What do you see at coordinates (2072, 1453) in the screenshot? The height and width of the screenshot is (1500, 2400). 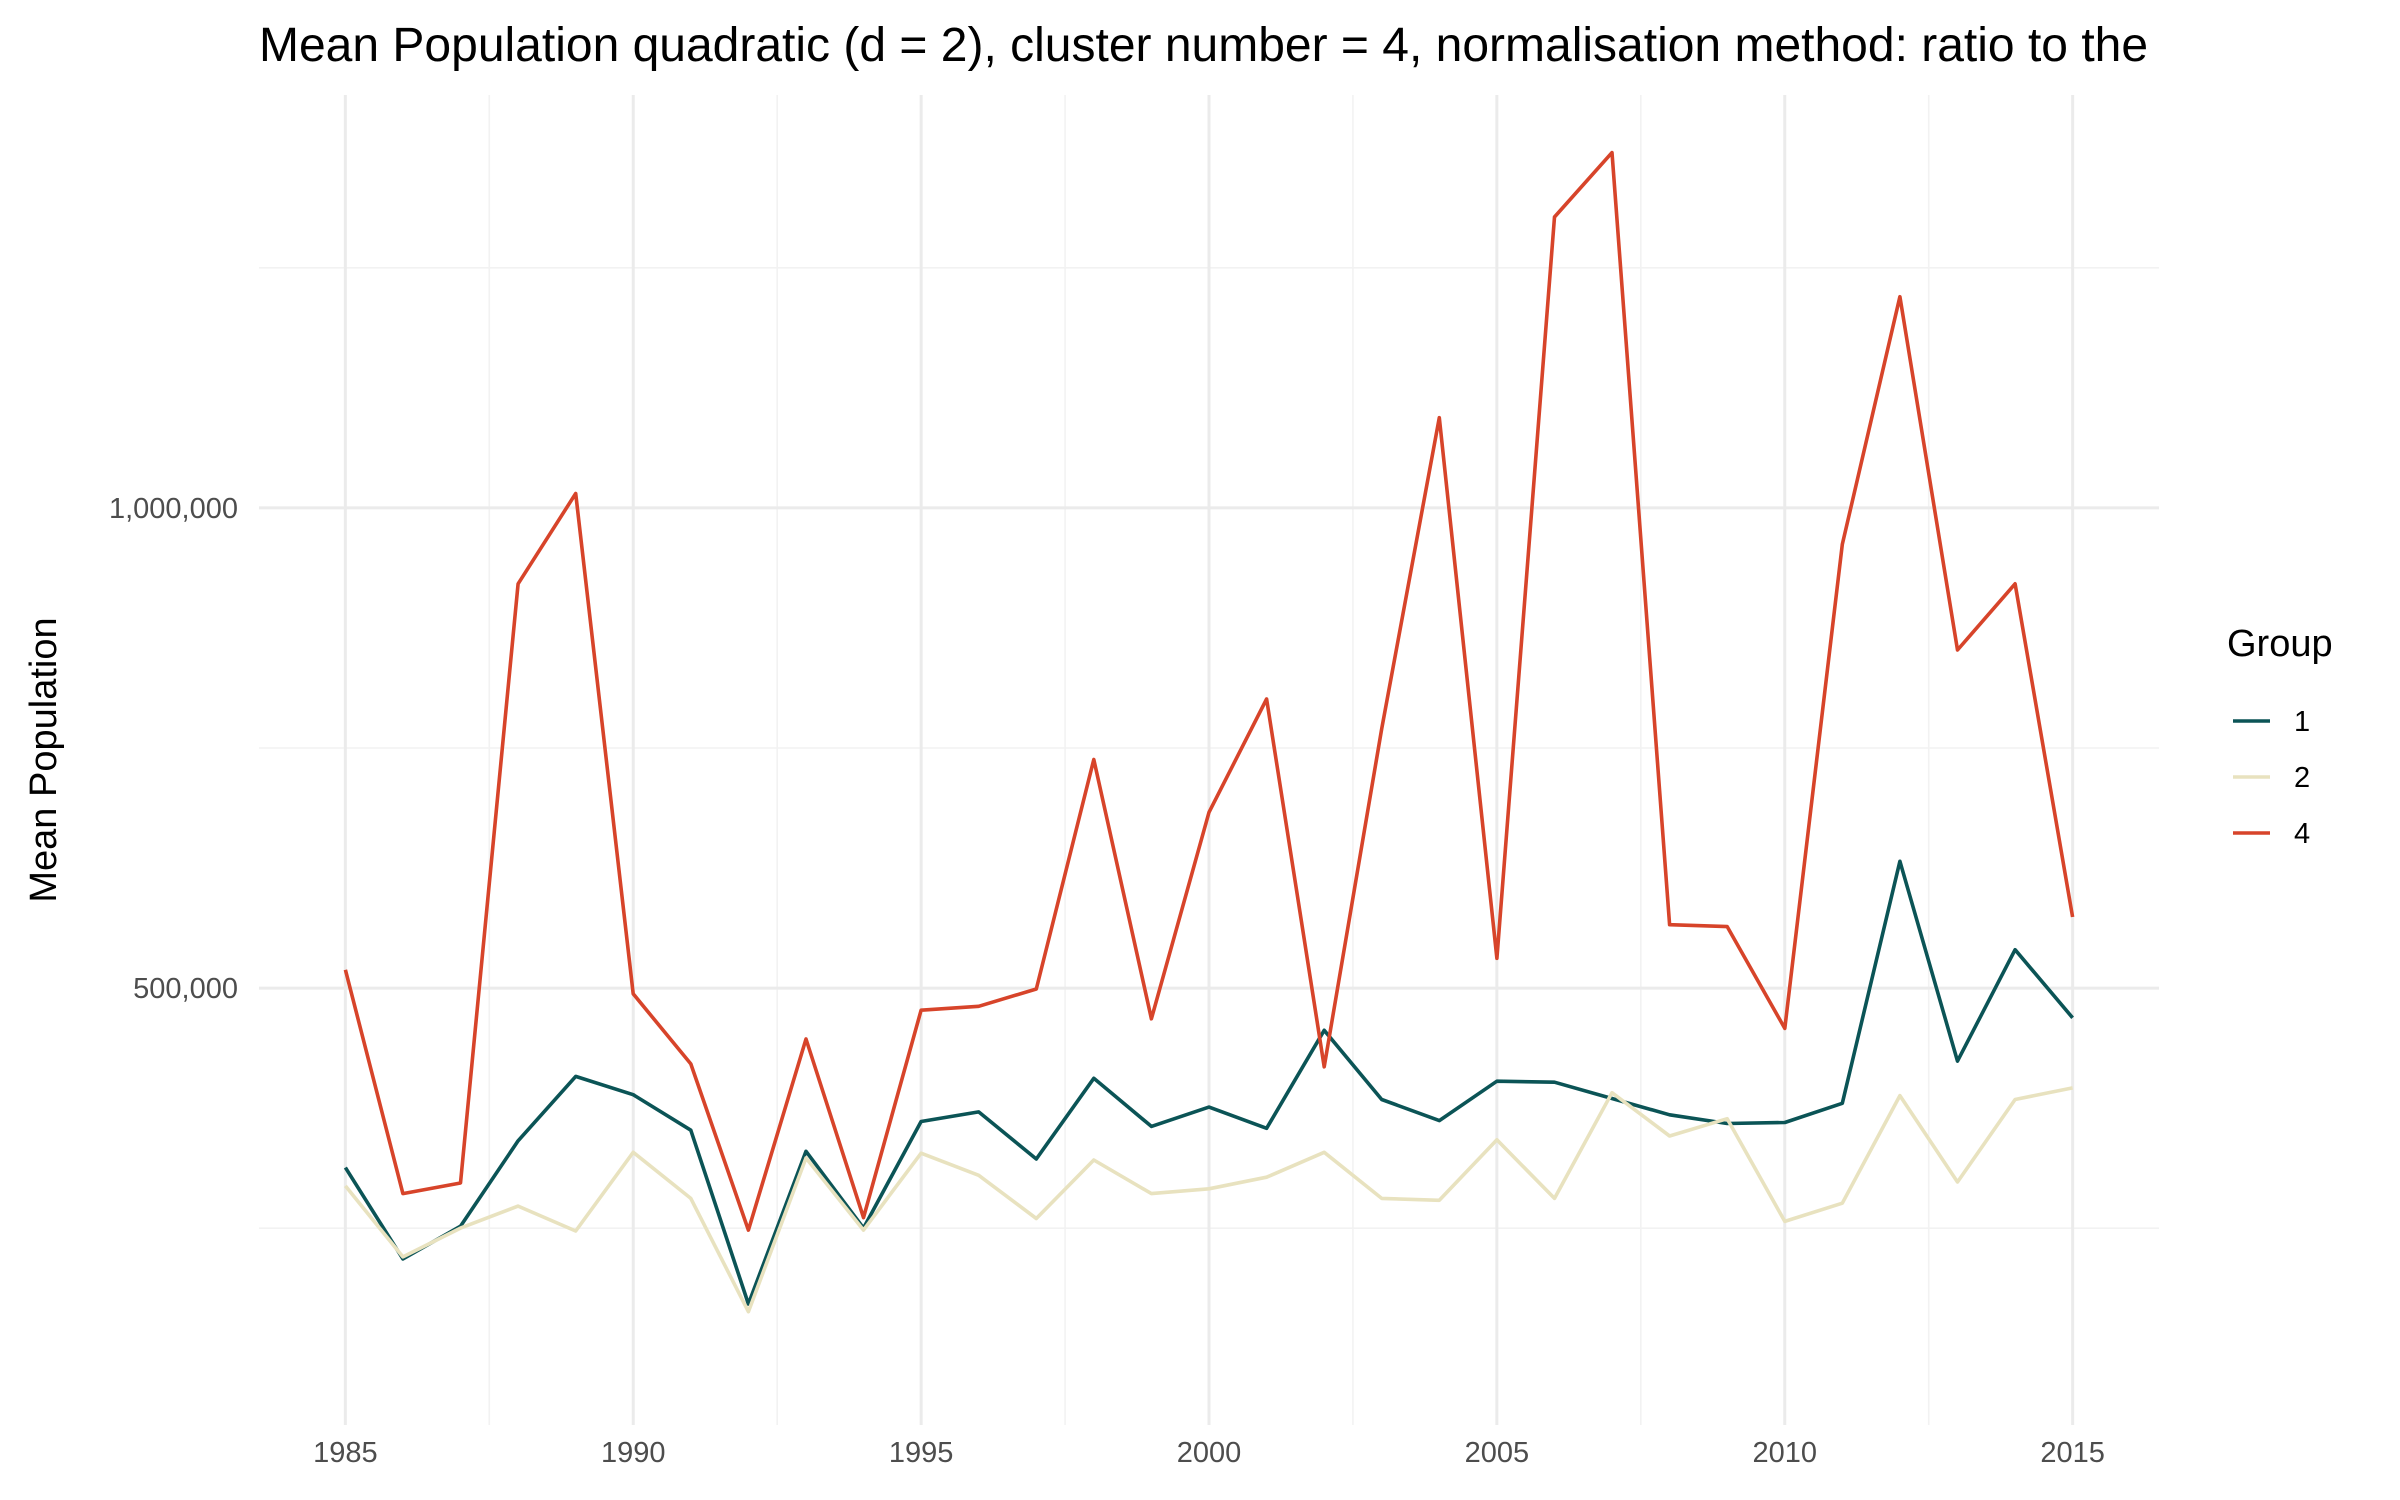 I see `x-tick-label: 2015` at bounding box center [2072, 1453].